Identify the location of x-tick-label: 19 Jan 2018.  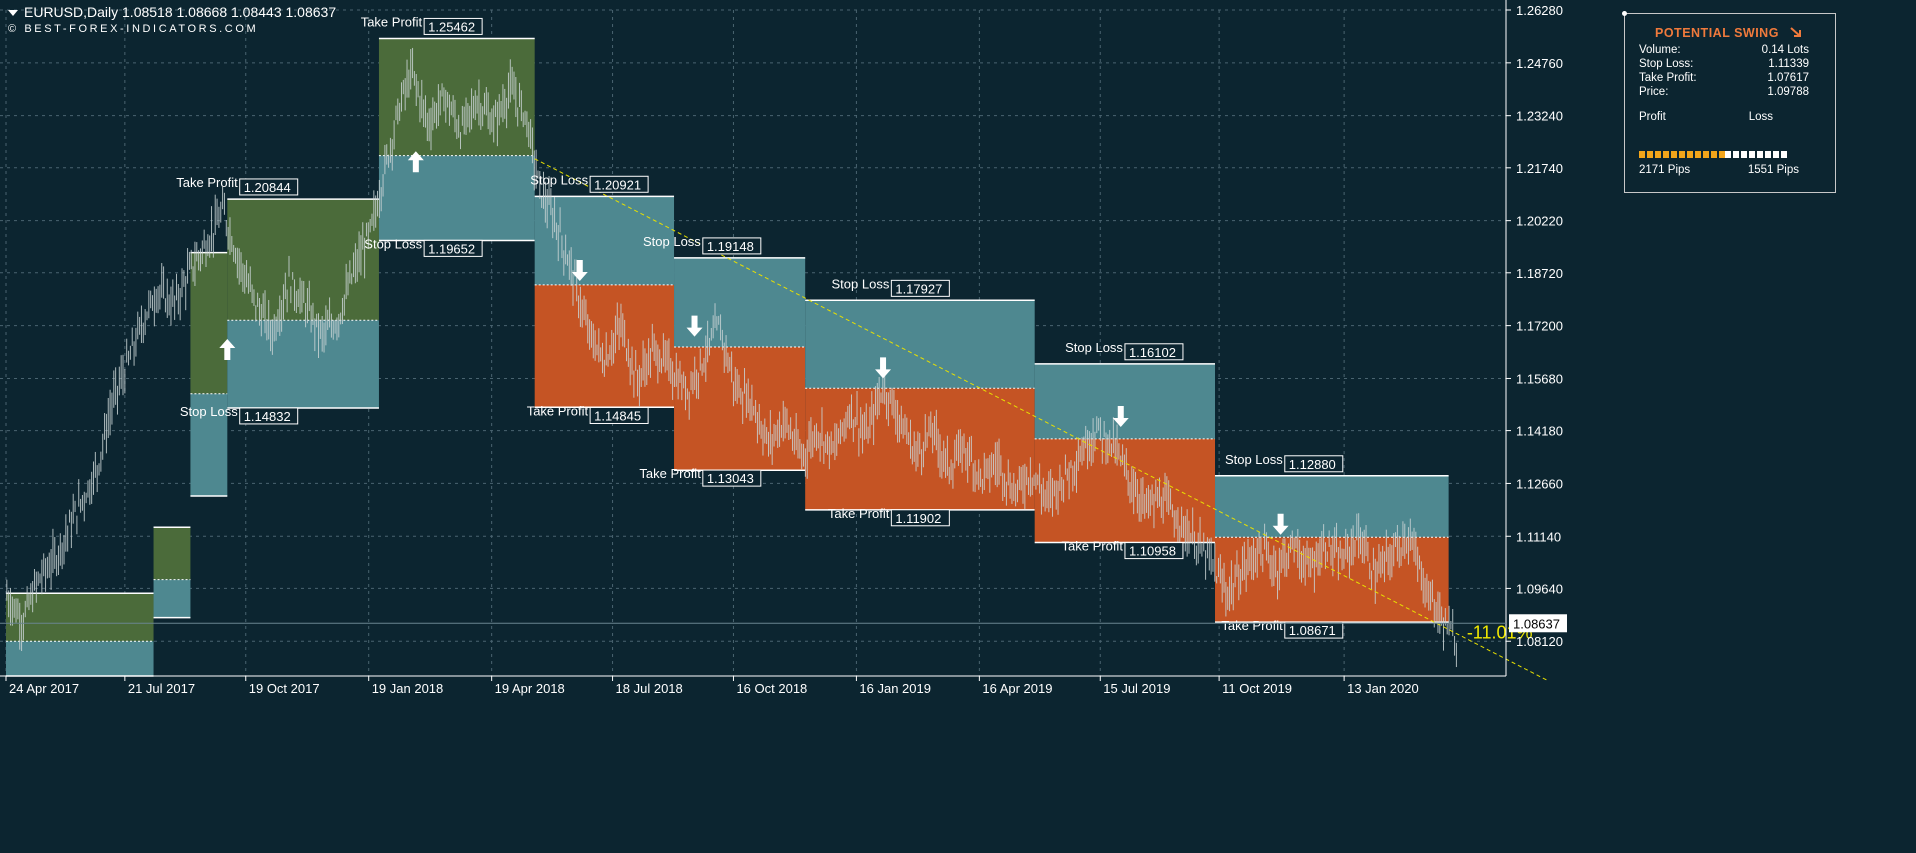
(408, 688).